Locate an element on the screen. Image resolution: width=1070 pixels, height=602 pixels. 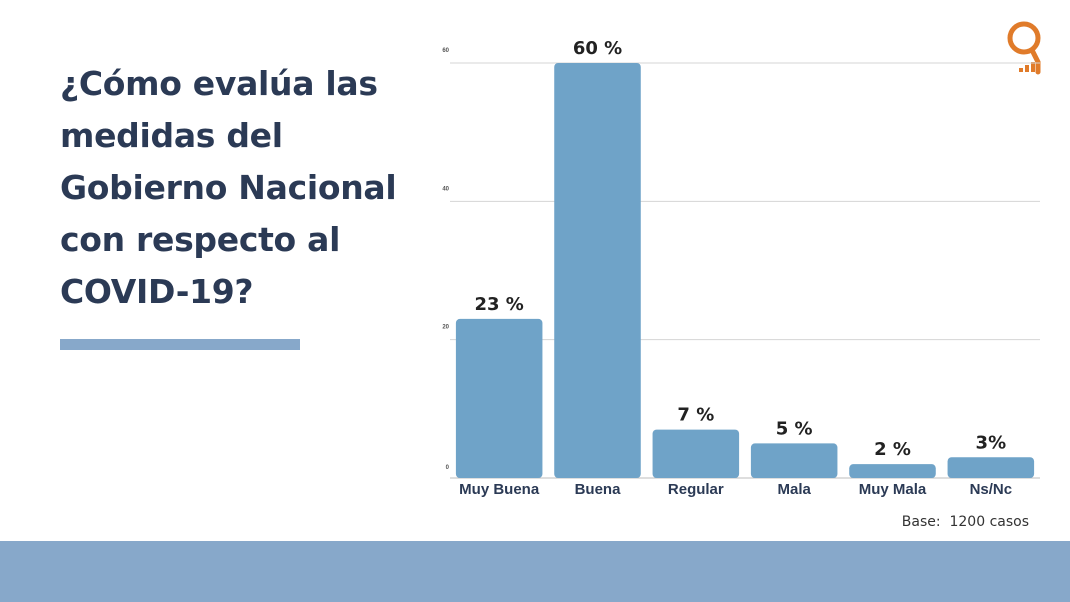
y-tick-label: 0 is located at coordinates (448, 468).